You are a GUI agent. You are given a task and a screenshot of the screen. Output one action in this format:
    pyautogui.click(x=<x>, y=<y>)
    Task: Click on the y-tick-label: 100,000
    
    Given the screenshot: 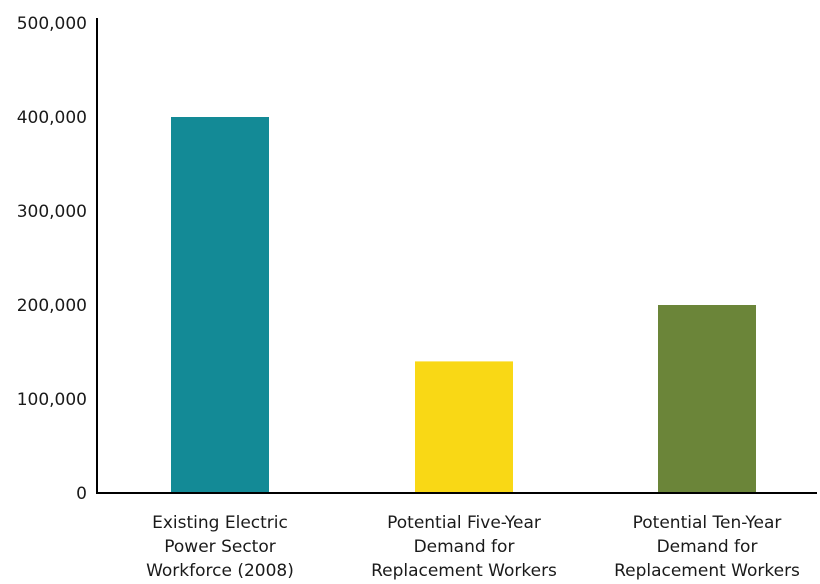 What is the action you would take?
    pyautogui.click(x=52, y=400)
    